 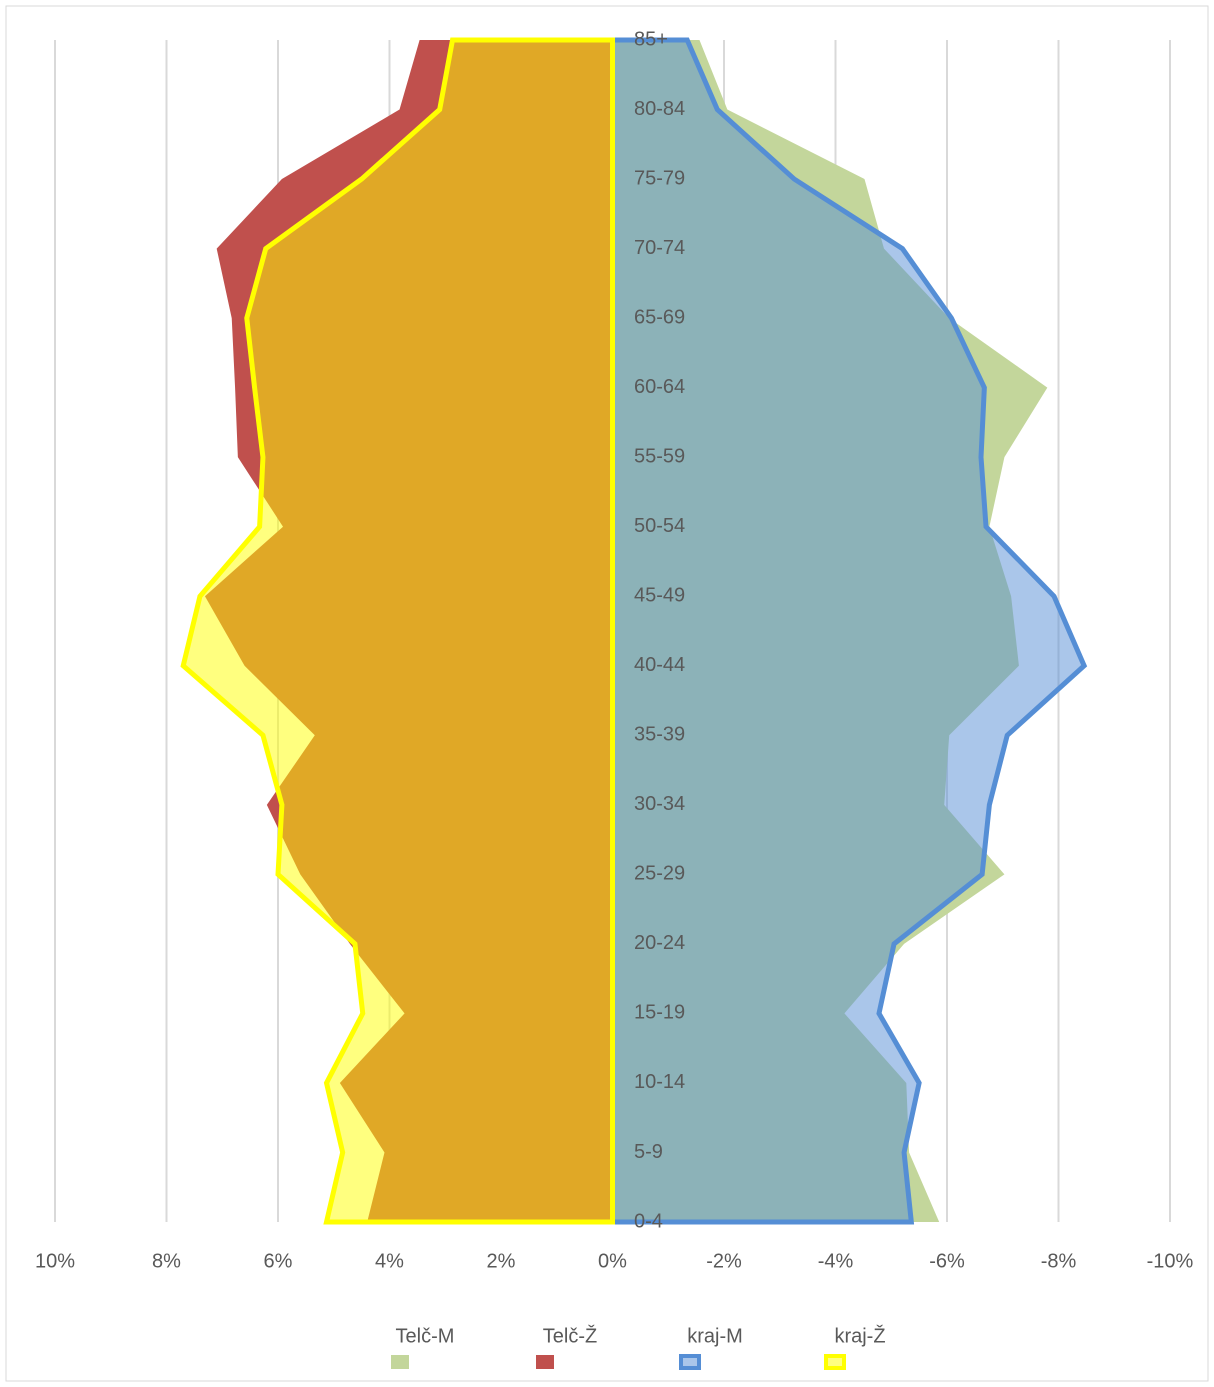 What do you see at coordinates (648, 1221) in the screenshot?
I see `y-tick-label: 0-4` at bounding box center [648, 1221].